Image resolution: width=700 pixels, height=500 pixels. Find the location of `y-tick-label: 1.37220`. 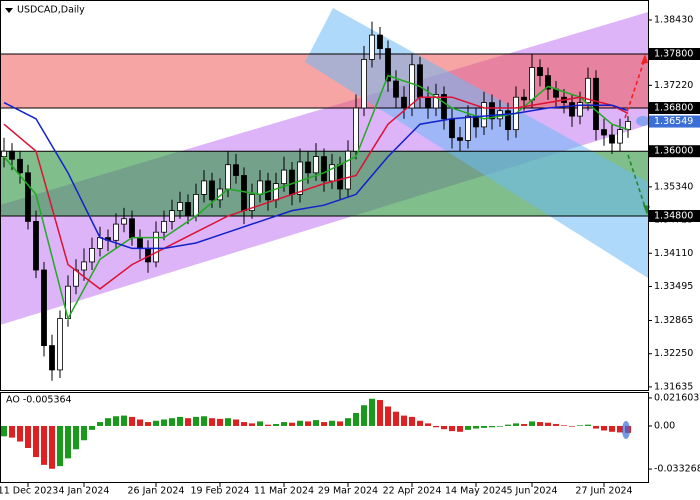

y-tick-label: 1.37220 is located at coordinates (673, 85).